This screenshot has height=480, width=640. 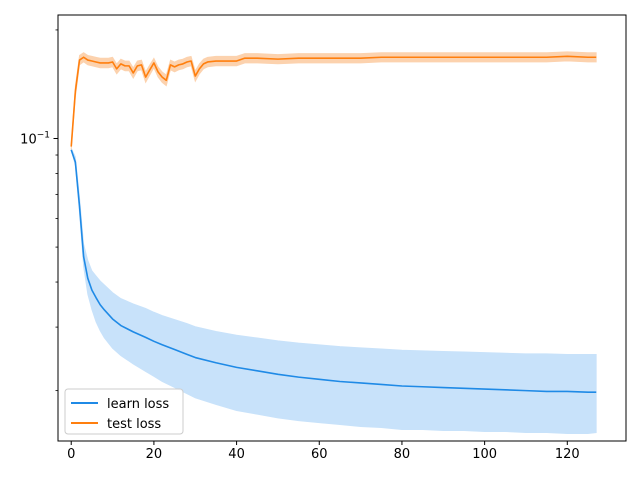 What do you see at coordinates (138, 404) in the screenshot?
I see `legend-label: learn loss` at bounding box center [138, 404].